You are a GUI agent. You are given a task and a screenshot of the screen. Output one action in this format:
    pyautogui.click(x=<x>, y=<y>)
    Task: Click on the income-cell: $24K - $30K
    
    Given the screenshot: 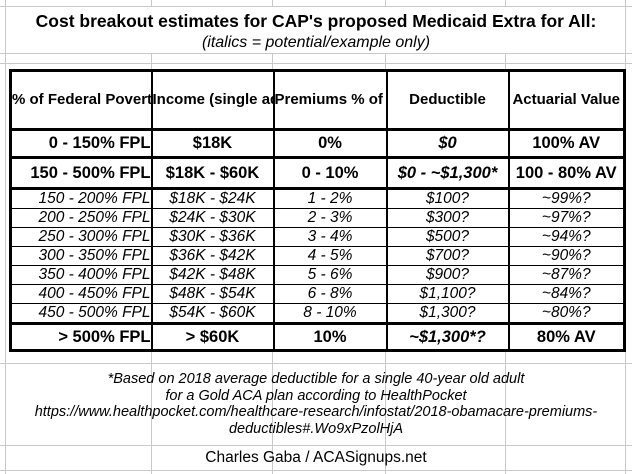 What is the action you would take?
    pyautogui.click(x=212, y=218)
    